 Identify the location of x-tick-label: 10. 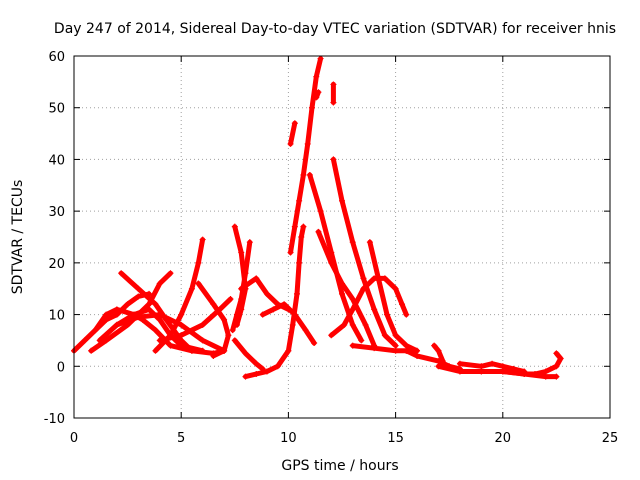
(288, 438).